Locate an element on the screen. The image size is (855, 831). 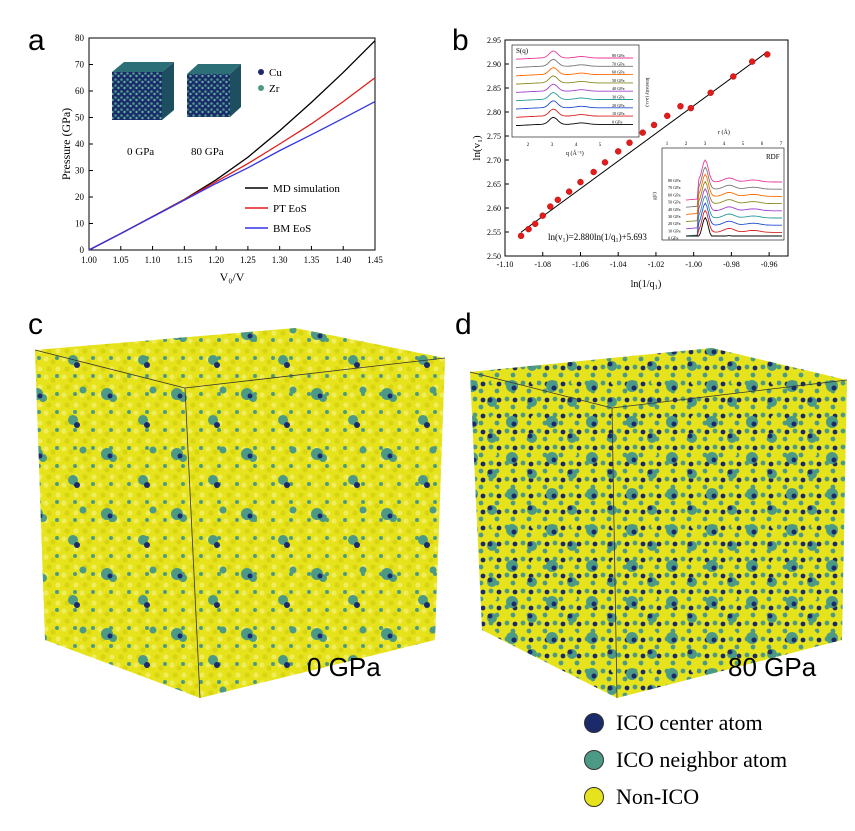
cu-legend-label: Cu is located at coordinates (275, 73).